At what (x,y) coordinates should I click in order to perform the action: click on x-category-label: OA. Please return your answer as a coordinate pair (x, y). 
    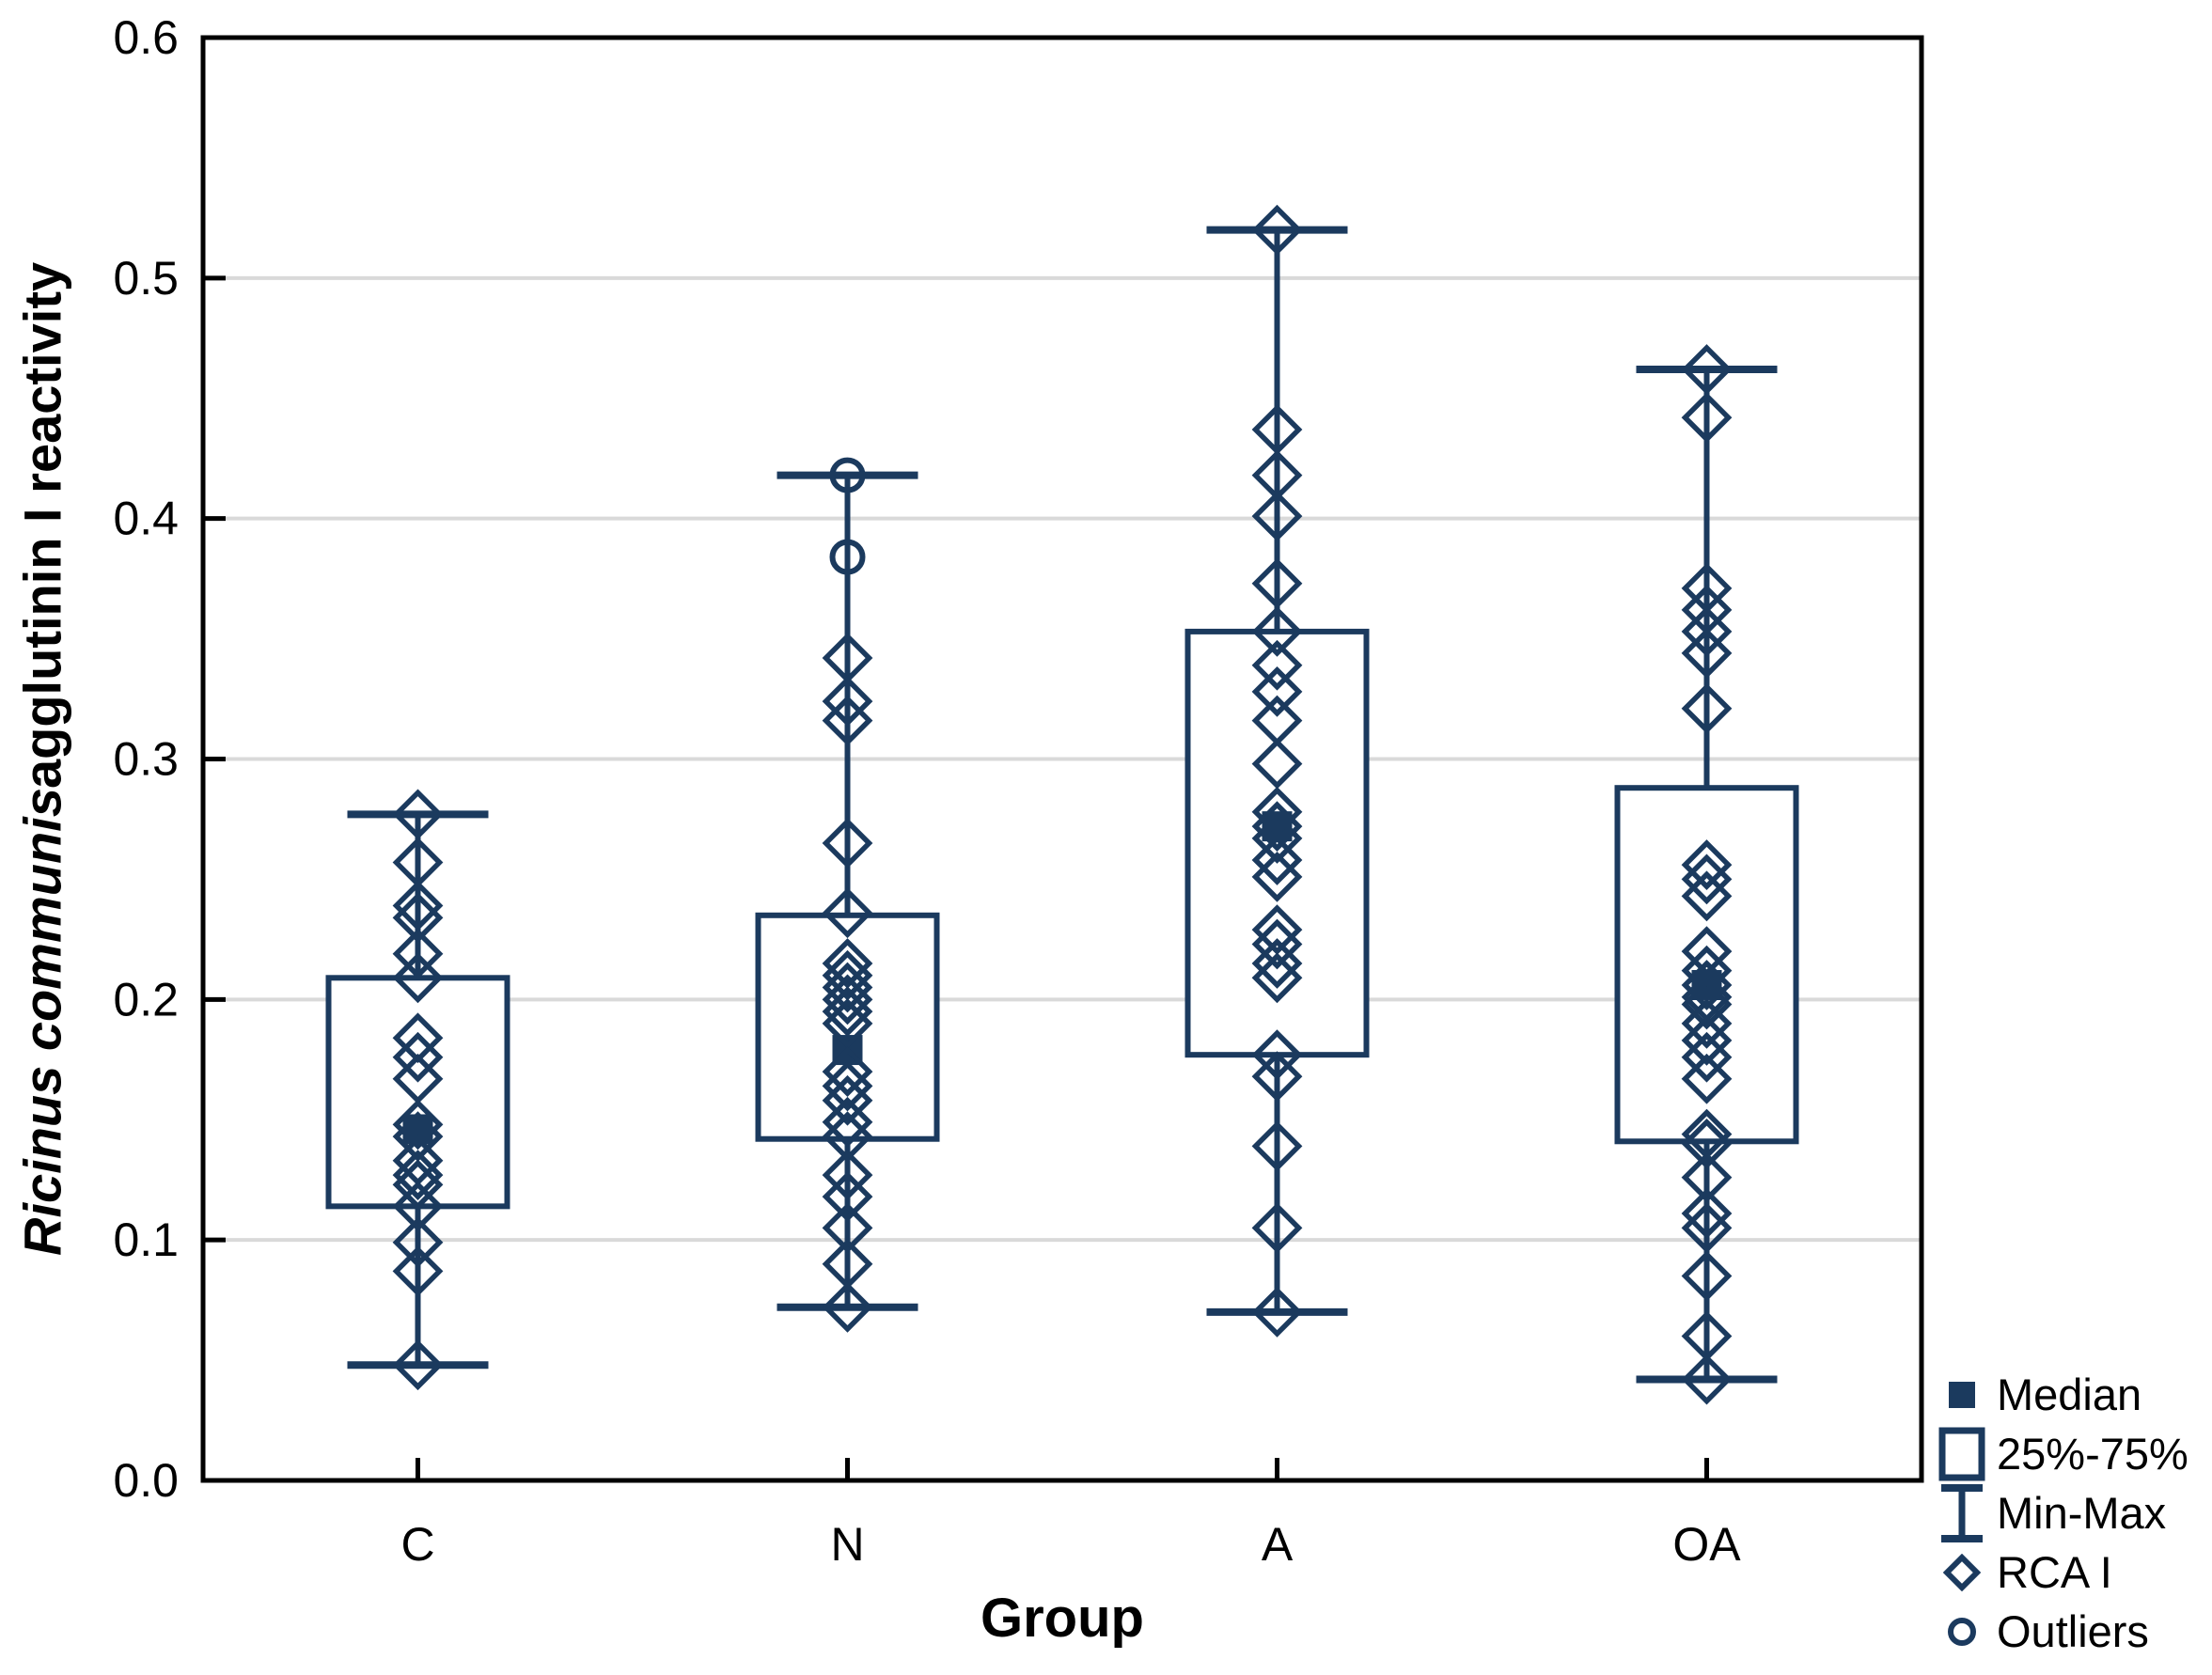
    Looking at the image, I should click on (1706, 1545).